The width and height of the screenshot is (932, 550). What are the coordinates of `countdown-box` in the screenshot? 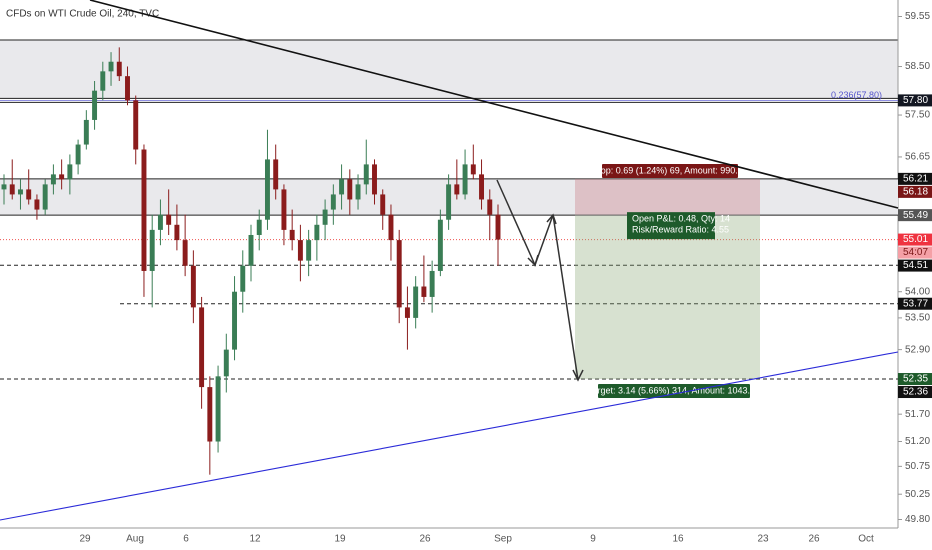 It's located at (915, 252).